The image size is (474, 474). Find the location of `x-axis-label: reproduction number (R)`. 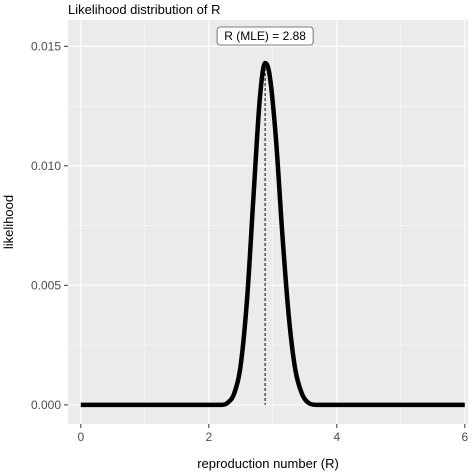

x-axis-label: reproduction number (R) is located at coordinates (268, 463).